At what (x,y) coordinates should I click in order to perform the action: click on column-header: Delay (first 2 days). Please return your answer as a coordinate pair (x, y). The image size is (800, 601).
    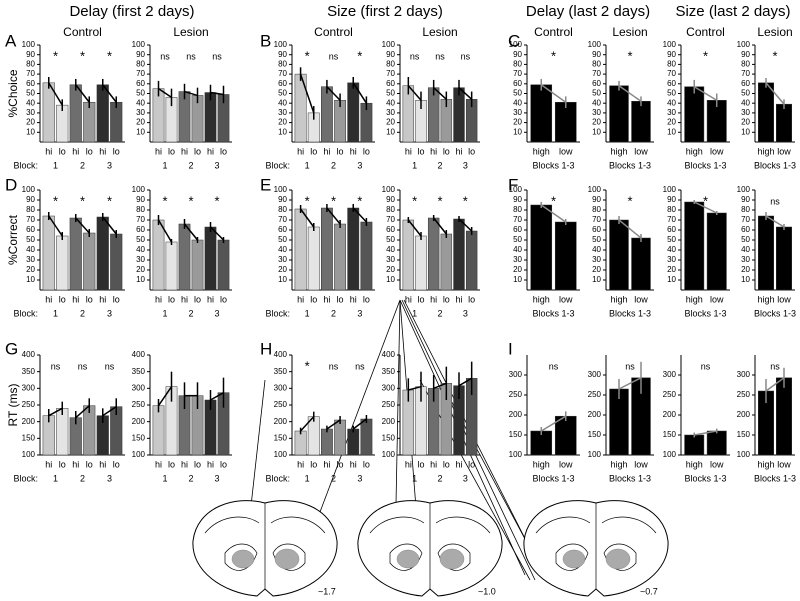
    Looking at the image, I should click on (131, 11).